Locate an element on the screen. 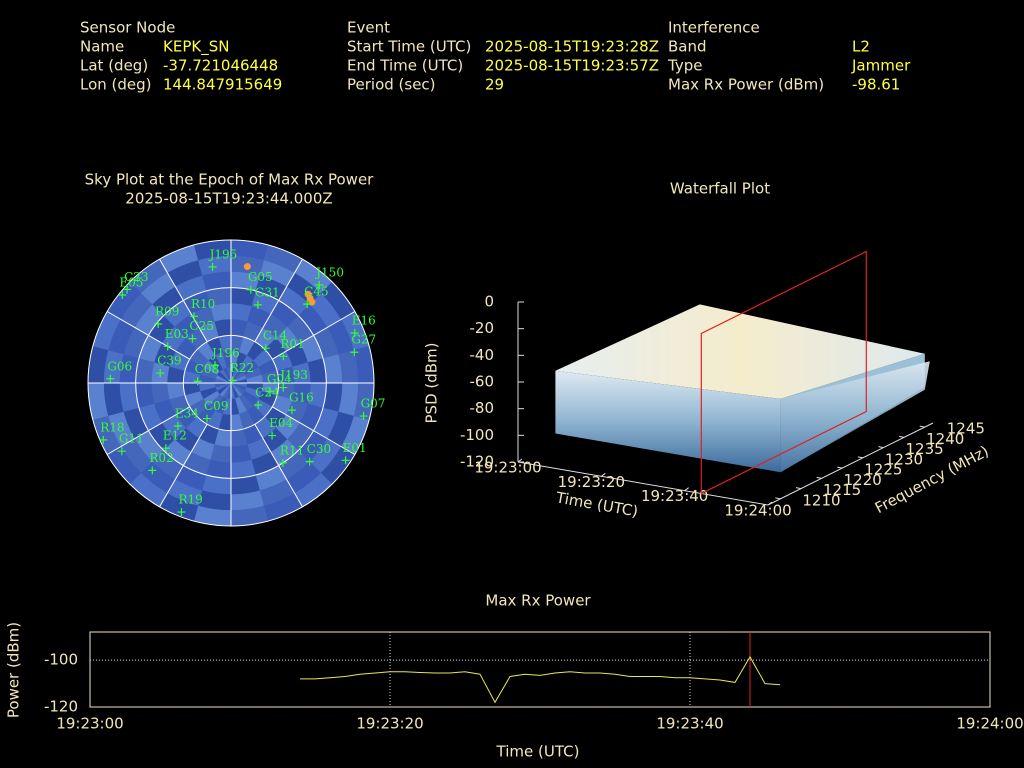 The height and width of the screenshot is (768, 1024). z-tick-label: -120 is located at coordinates (477, 462).